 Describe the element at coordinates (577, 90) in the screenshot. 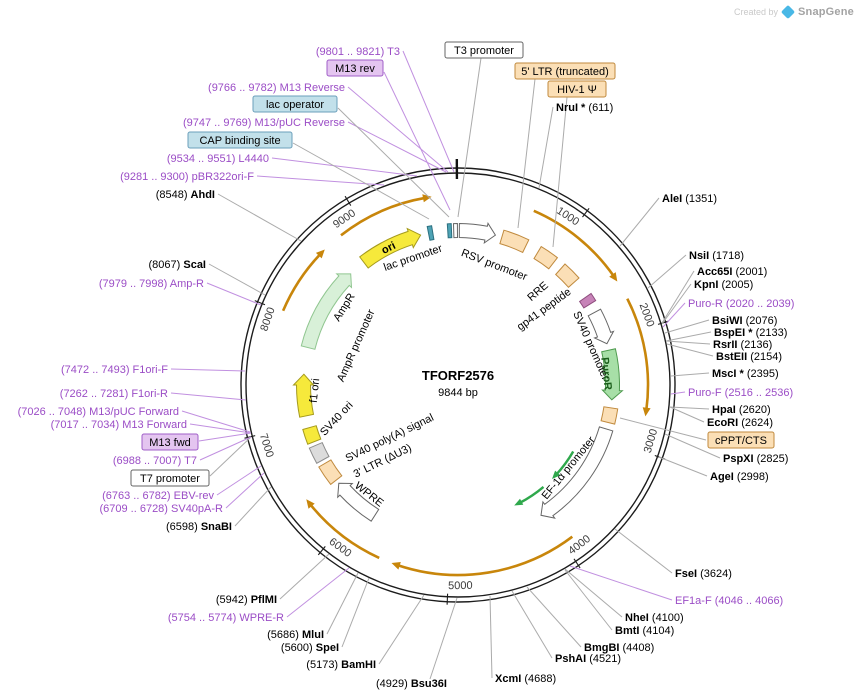

I see `label-hiv1-psi: HIV-1 Ψ` at that location.